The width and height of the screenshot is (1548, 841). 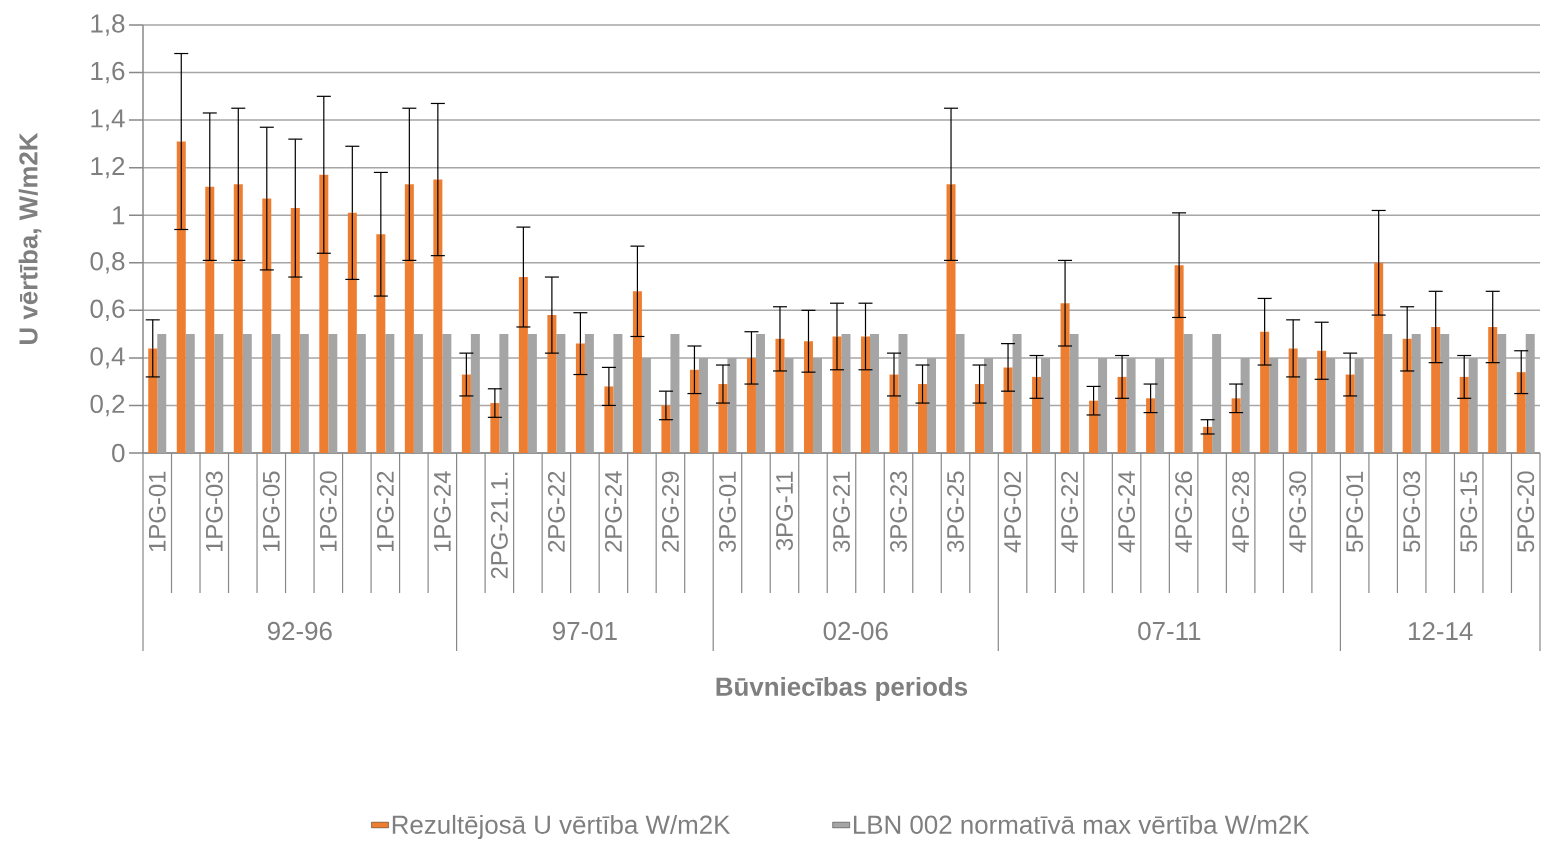 I want to click on y-tick-label: 0, so click(x=118, y=453).